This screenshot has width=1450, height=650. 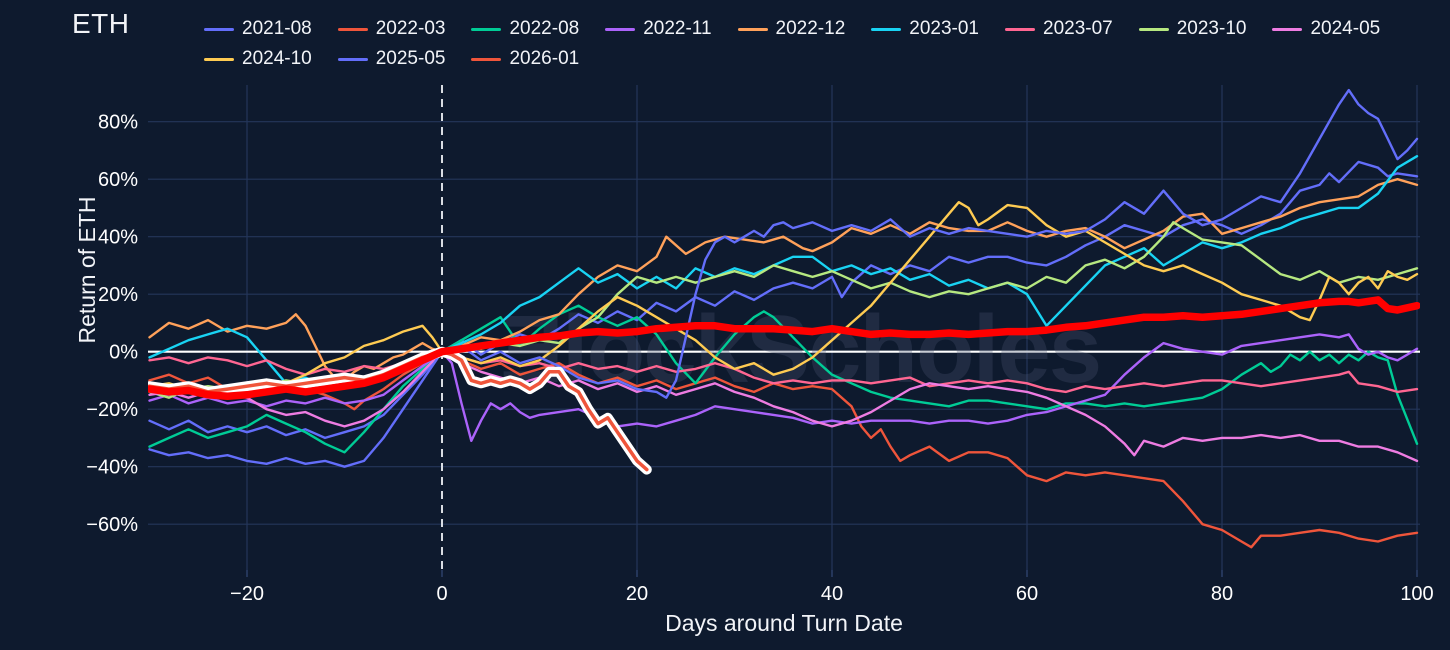 I want to click on x-tick-label: 100, so click(x=1416, y=594).